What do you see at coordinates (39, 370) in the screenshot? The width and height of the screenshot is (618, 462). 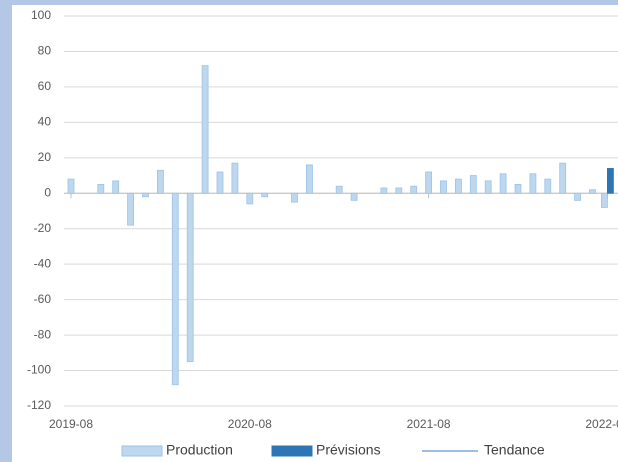 I see `y-tick-label: -100` at bounding box center [39, 370].